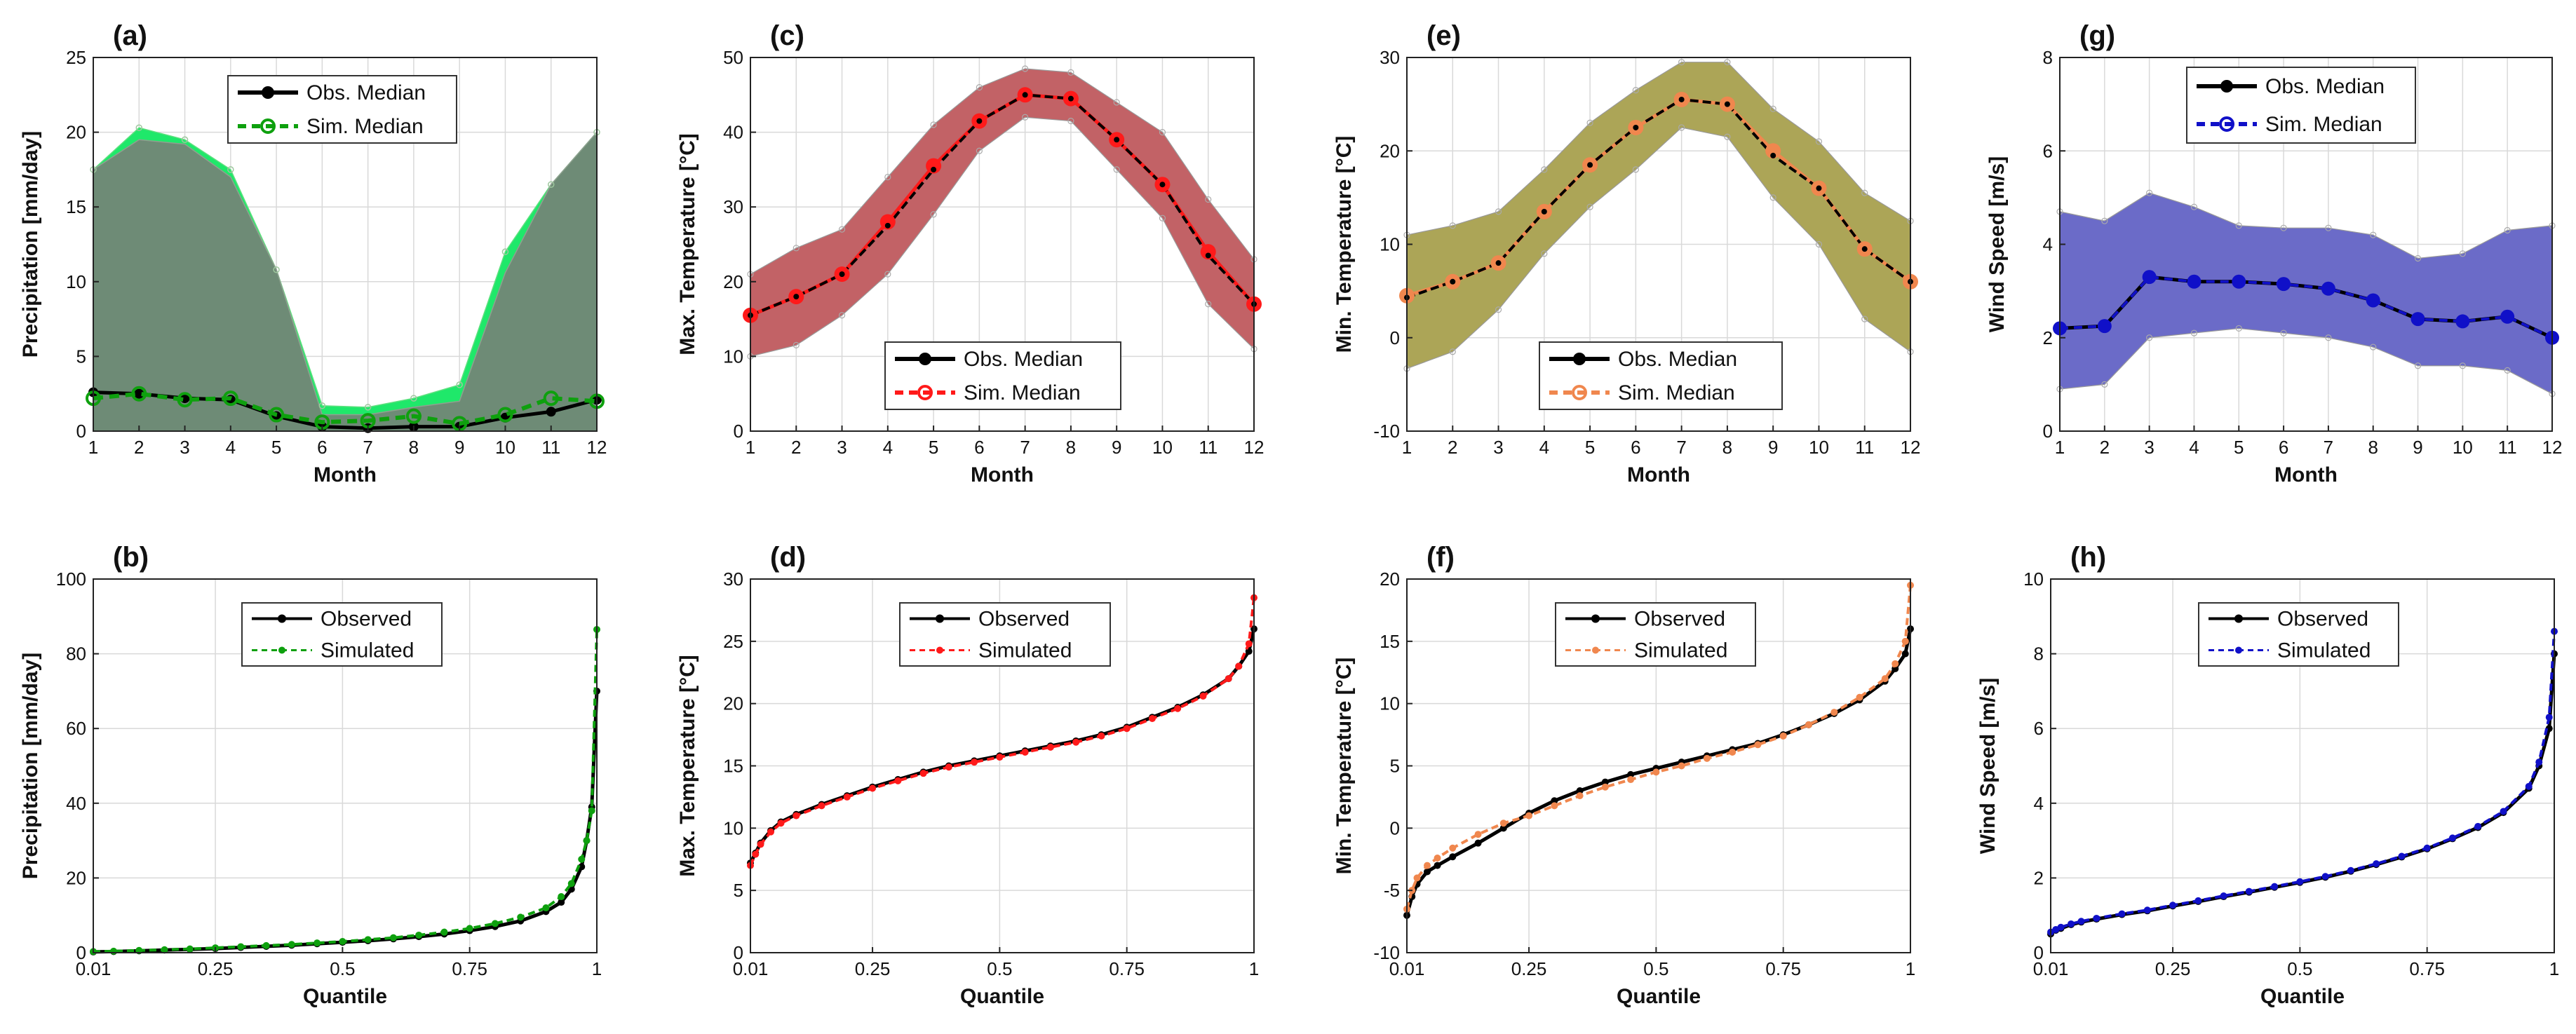 This screenshot has height=1034, width=2576. What do you see at coordinates (1590, 447) in the screenshot?
I see `x-tick-label: 5` at bounding box center [1590, 447].